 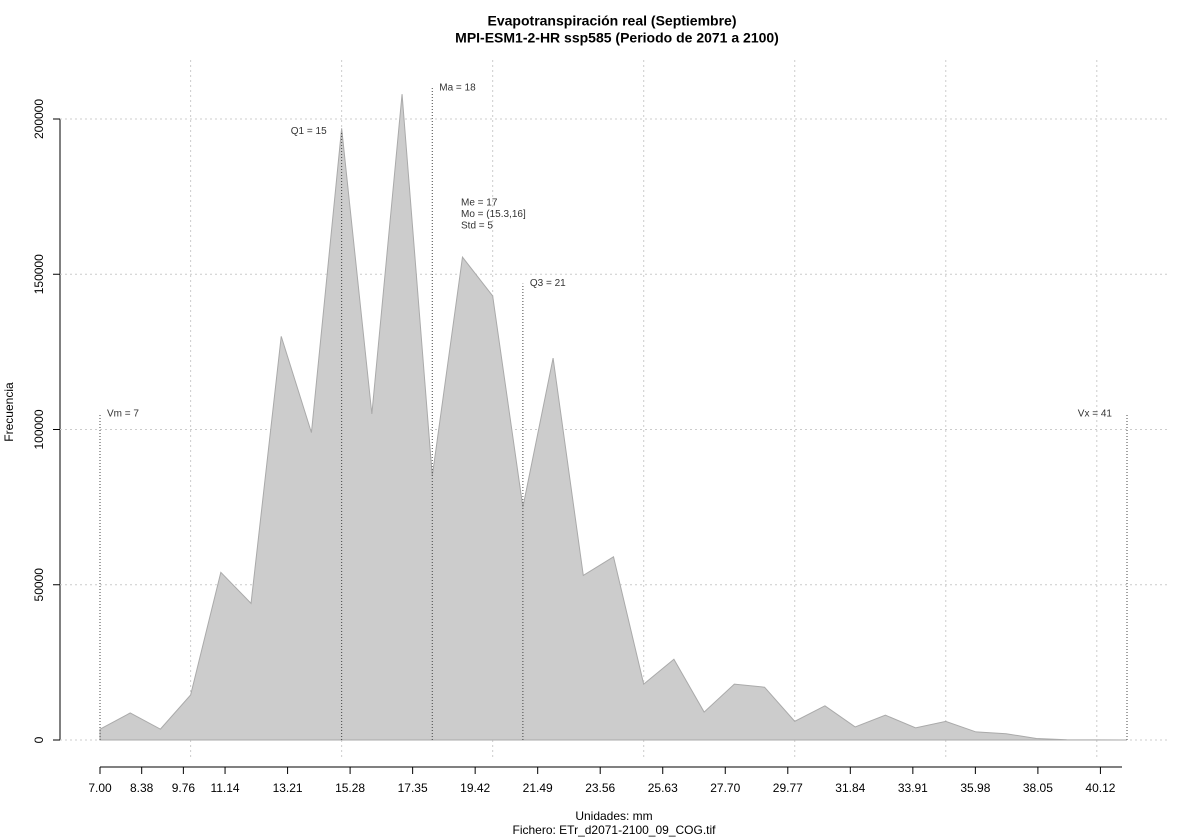 I want to click on x-tick-label: 17.35, so click(x=413, y=788).